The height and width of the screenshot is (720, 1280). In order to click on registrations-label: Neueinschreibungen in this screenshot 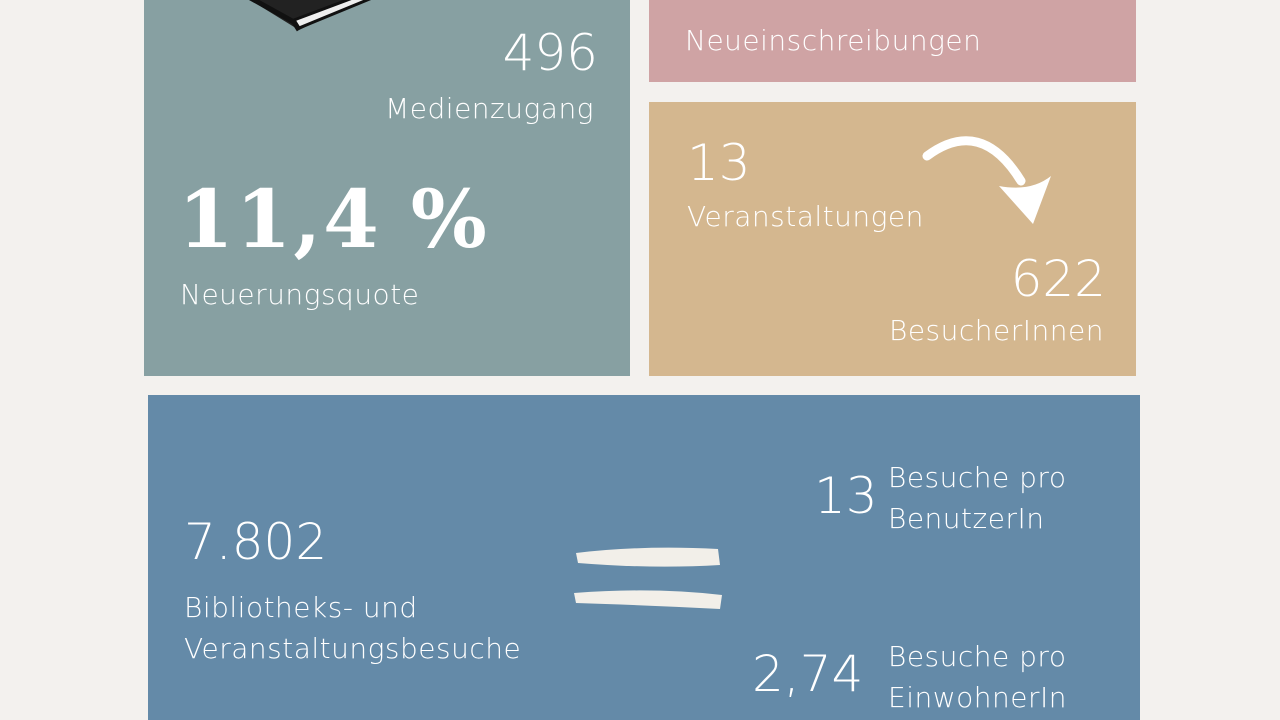, I will do `click(833, 40)`.